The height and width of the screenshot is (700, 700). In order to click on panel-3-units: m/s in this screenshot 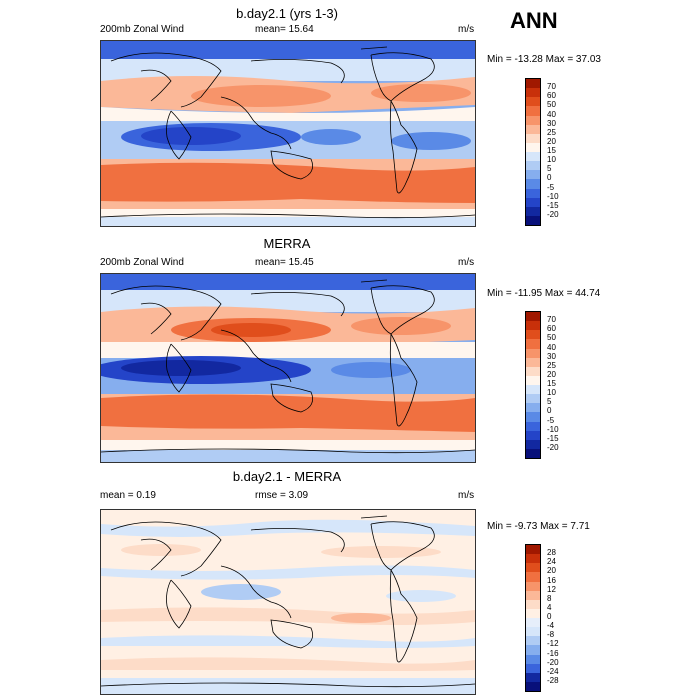, I will do `click(466, 495)`.